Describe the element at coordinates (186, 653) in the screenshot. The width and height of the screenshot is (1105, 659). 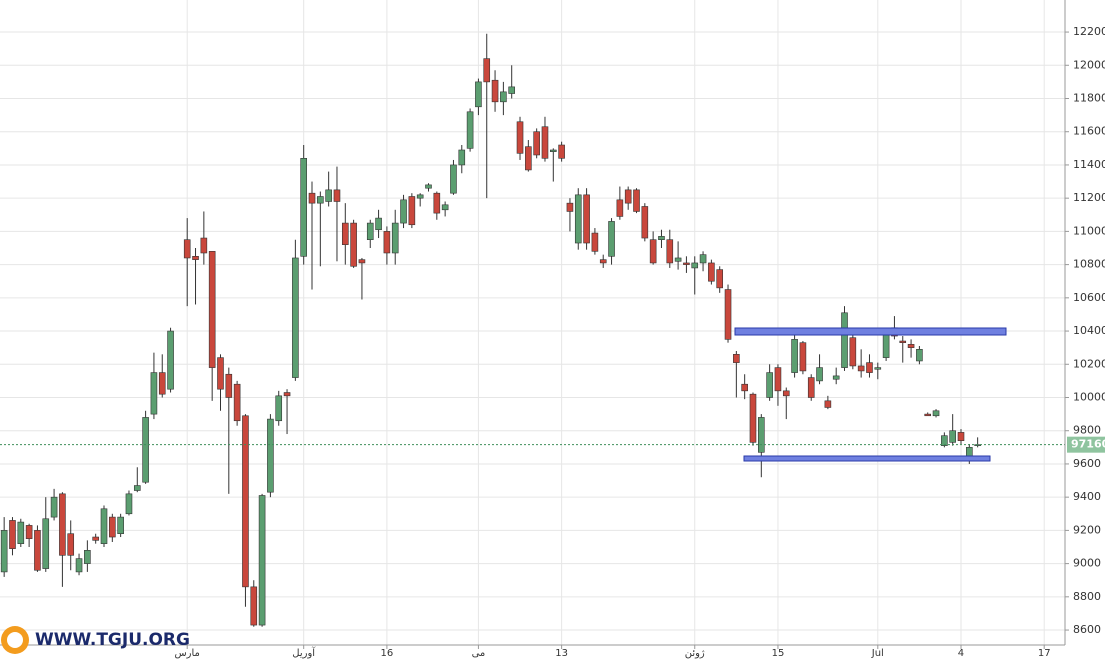
I see `x-tick-label: مارس` at that location.